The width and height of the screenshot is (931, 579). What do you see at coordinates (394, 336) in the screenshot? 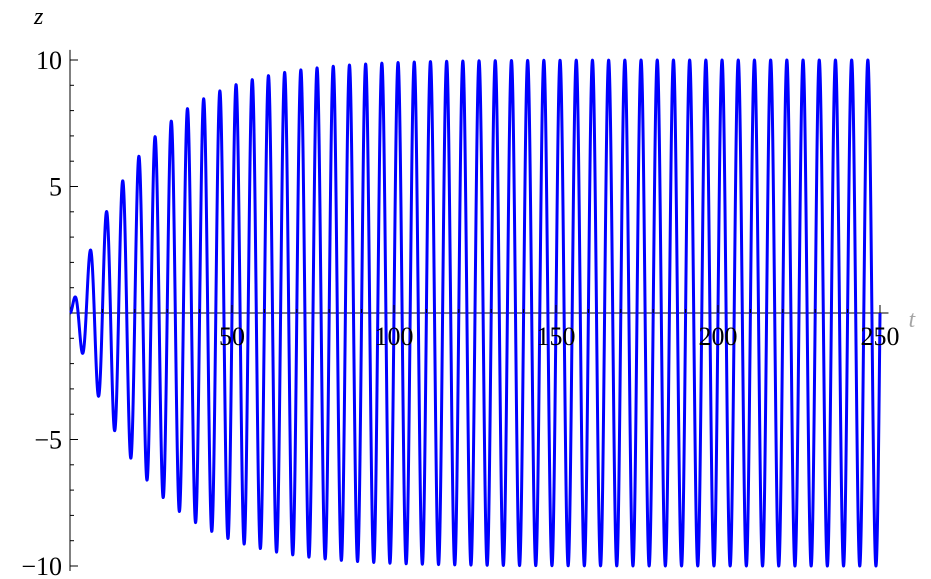
I see `x-tick-label: 100` at bounding box center [394, 336].